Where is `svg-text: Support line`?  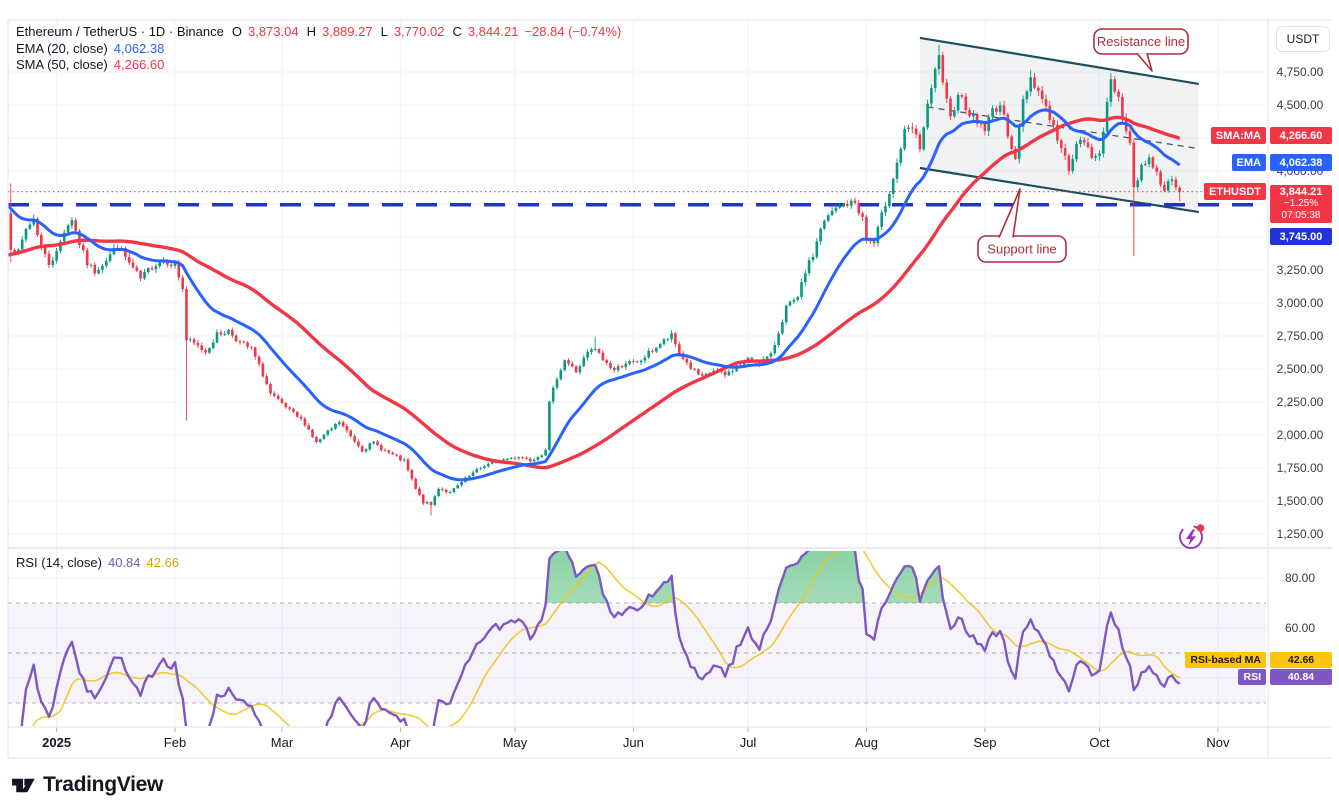 svg-text: Support line is located at coordinates (1021, 249).